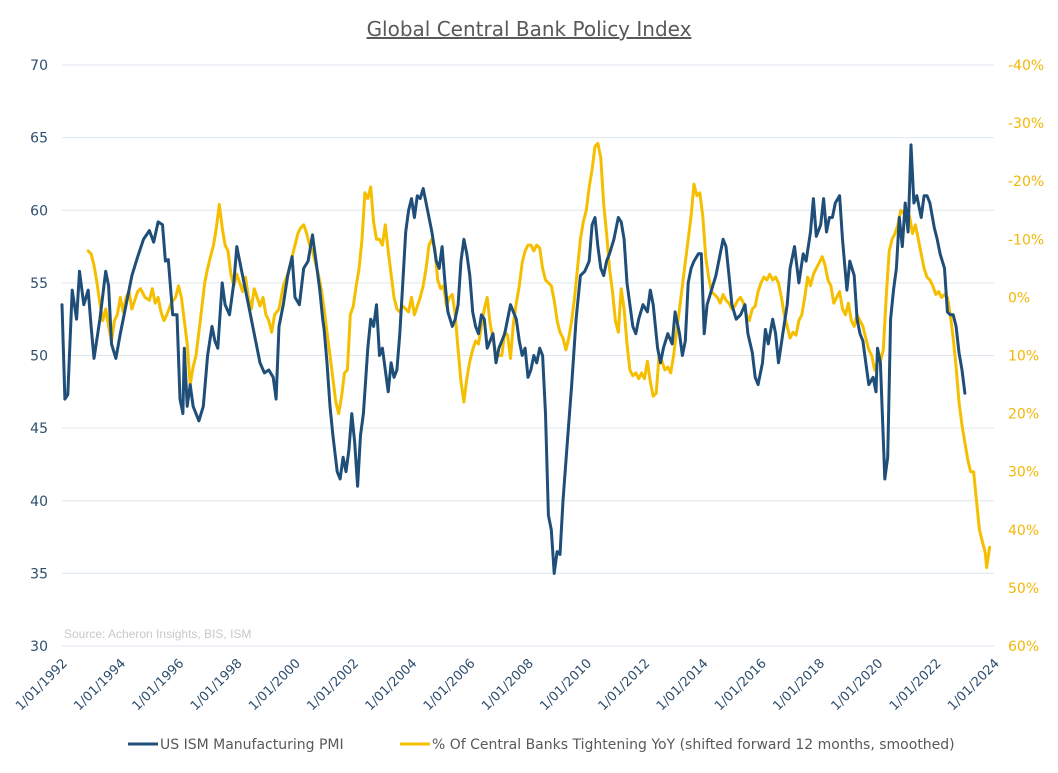 The height and width of the screenshot is (773, 1058). I want to click on left-tick-label: 50, so click(39, 357).